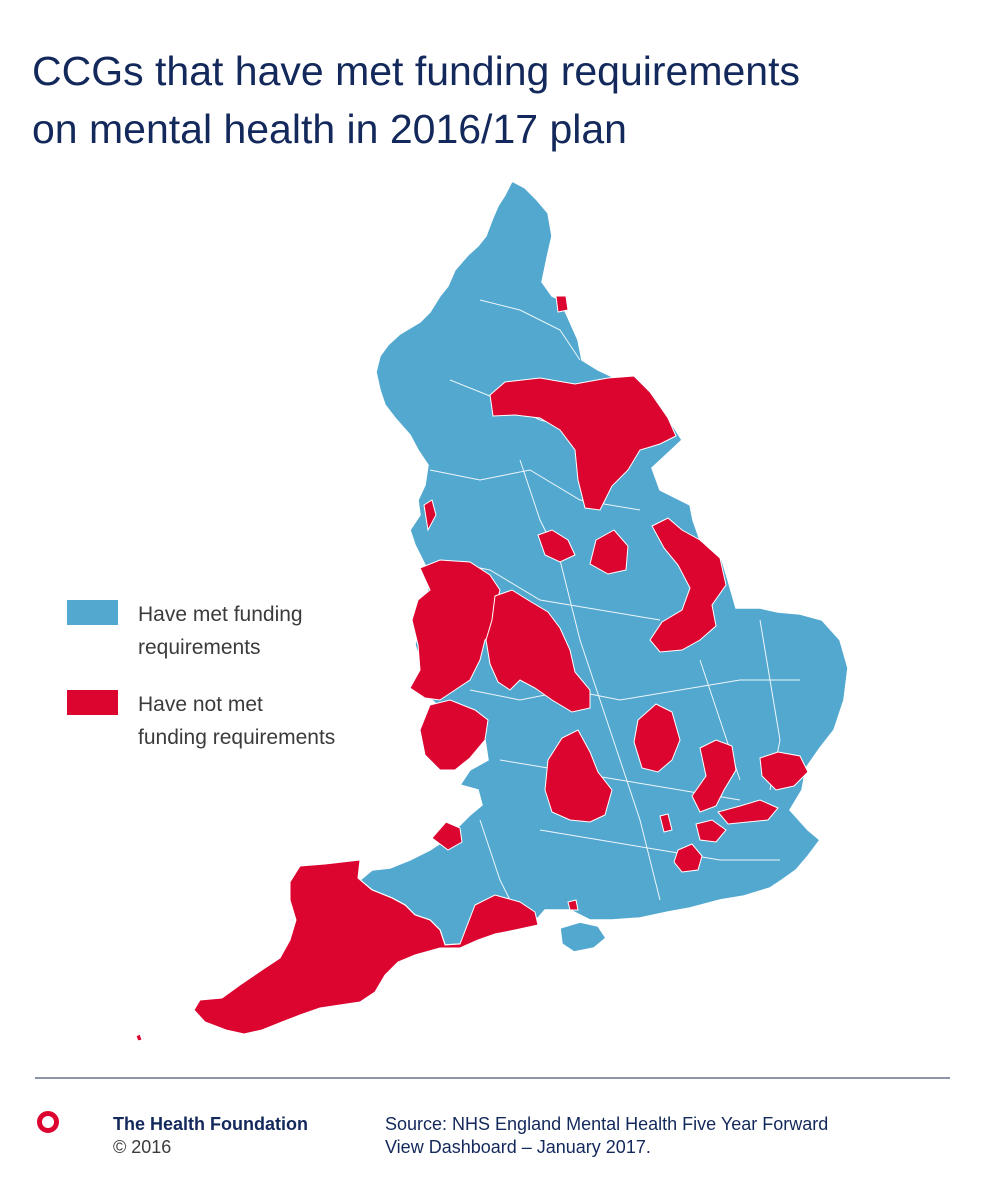 The image size is (981, 1200). What do you see at coordinates (447, 836) in the screenshot?
I see `region-bristol` at bounding box center [447, 836].